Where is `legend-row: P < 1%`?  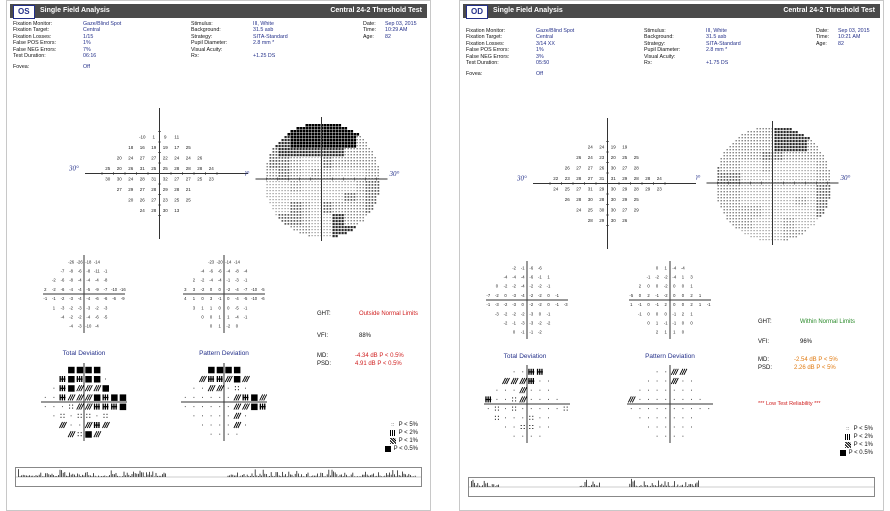
legend-row: P < 1% is located at coordinates (401, 441).